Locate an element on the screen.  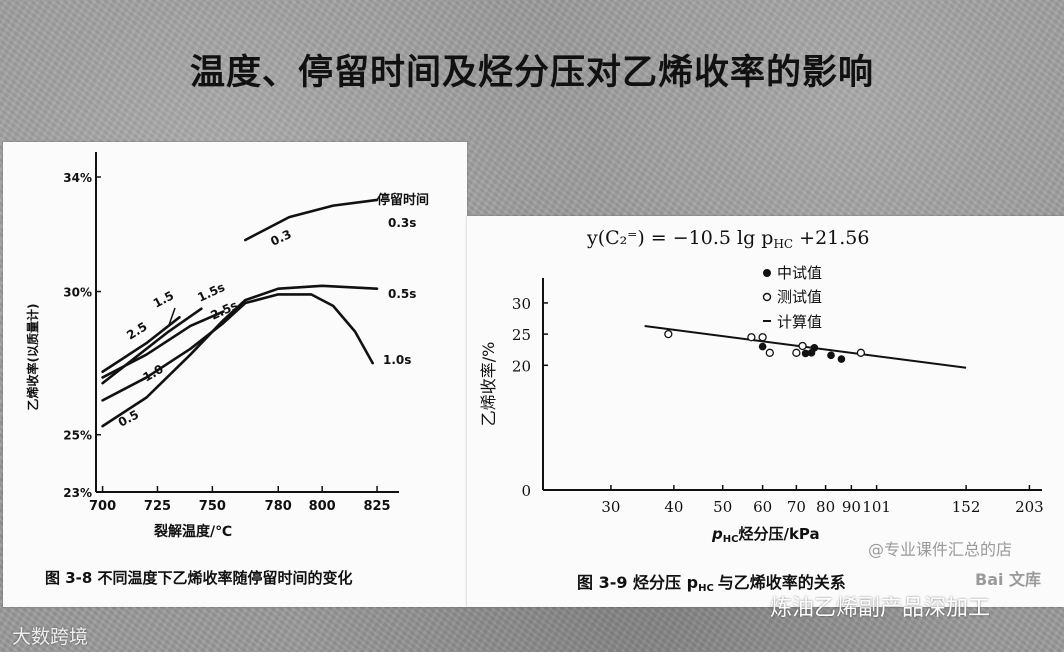
y-axis-label: 乙烯收率/% is located at coordinates (488, 384).